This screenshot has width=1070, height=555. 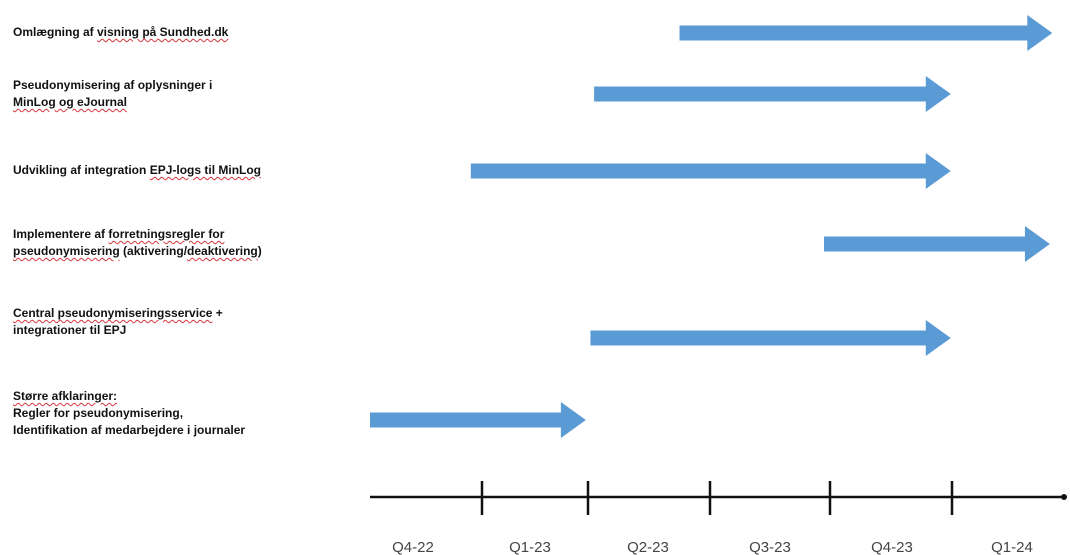 I want to click on underlined-term: Central pseudonymiseringsservice, so click(x=113, y=313).